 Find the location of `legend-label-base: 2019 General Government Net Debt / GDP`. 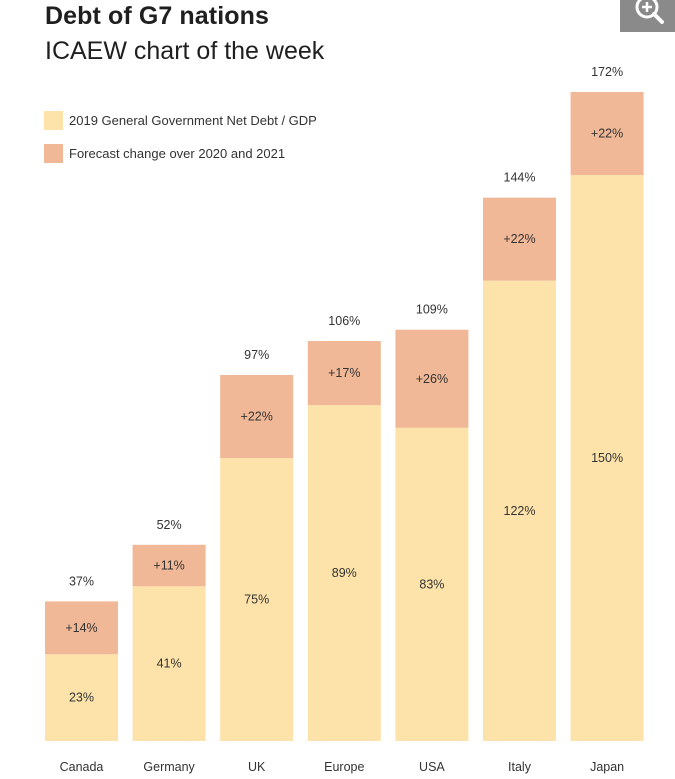

legend-label-base: 2019 General Government Net Debt / GDP is located at coordinates (193, 120).